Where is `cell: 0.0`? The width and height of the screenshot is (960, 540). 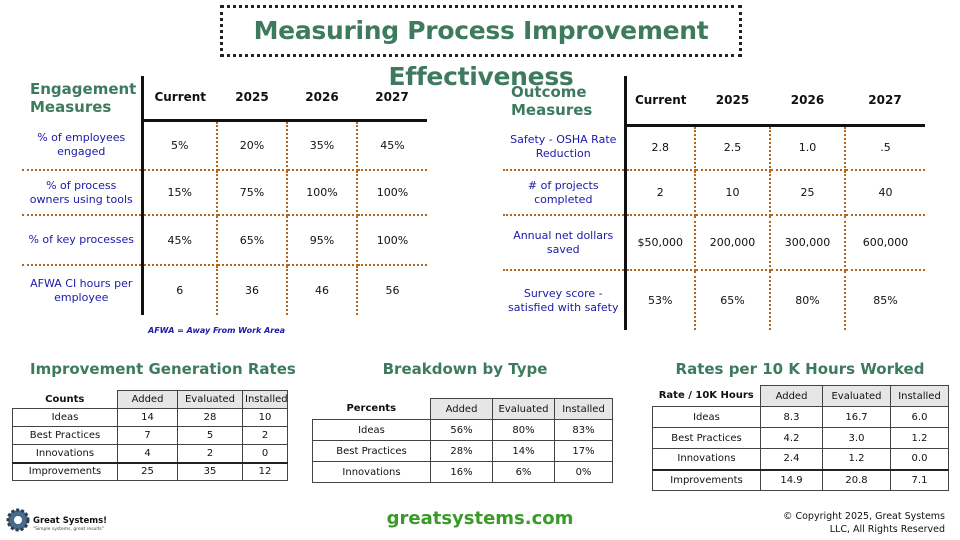 cell: 0.0 is located at coordinates (919, 459).